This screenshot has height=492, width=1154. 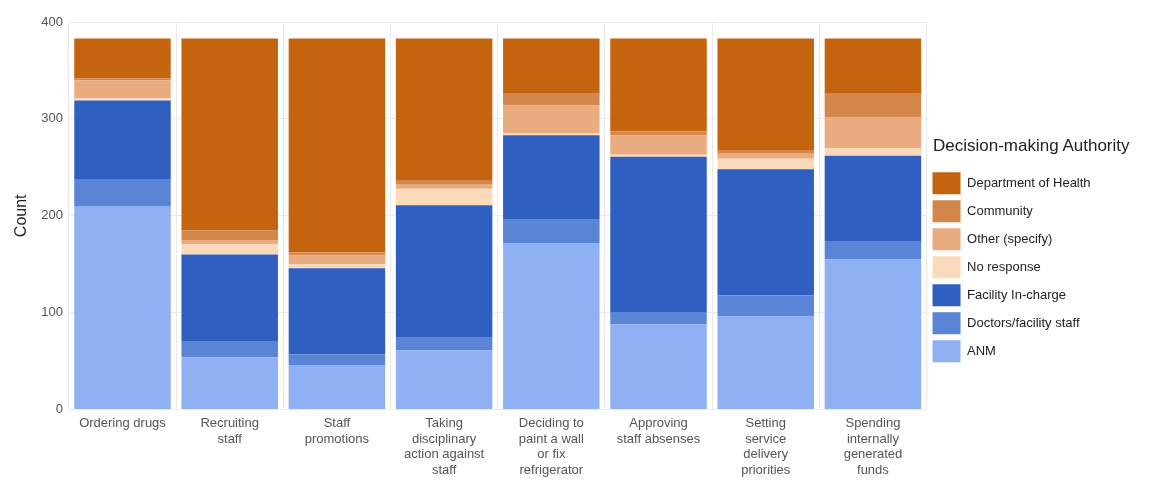 What do you see at coordinates (52, 21) in the screenshot?
I see `y-tick-label: 400` at bounding box center [52, 21].